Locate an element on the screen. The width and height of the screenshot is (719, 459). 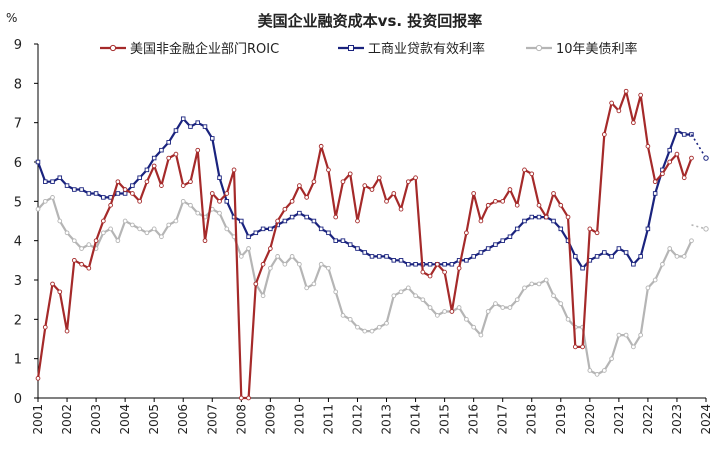
x-tick-label: 2002 is located at coordinates (67, 419).